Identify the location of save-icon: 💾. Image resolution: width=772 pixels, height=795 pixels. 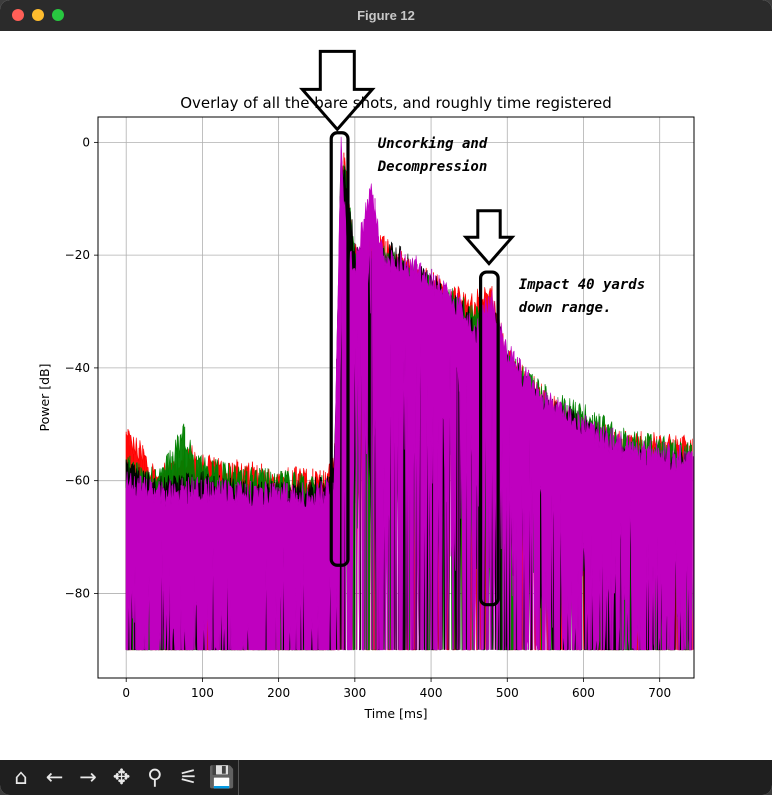
(222, 777).